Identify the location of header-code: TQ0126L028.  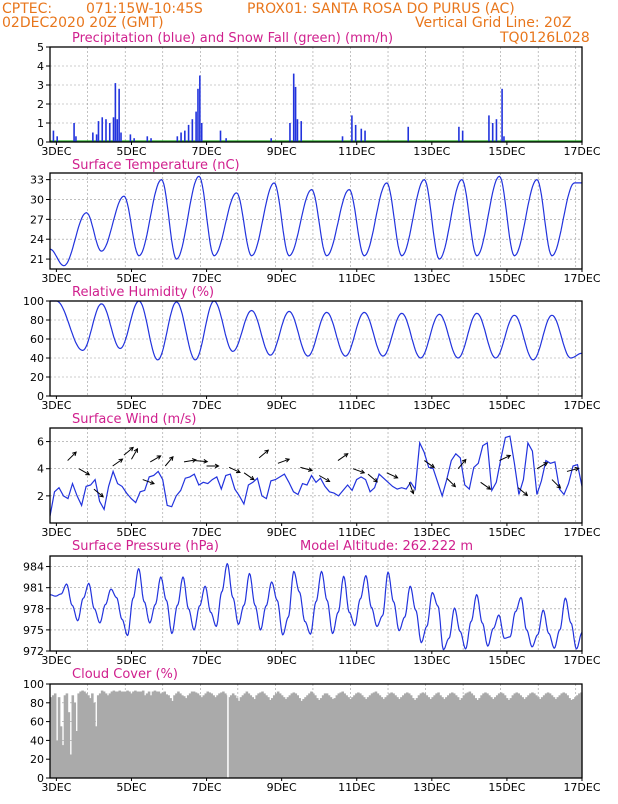
(544, 38).